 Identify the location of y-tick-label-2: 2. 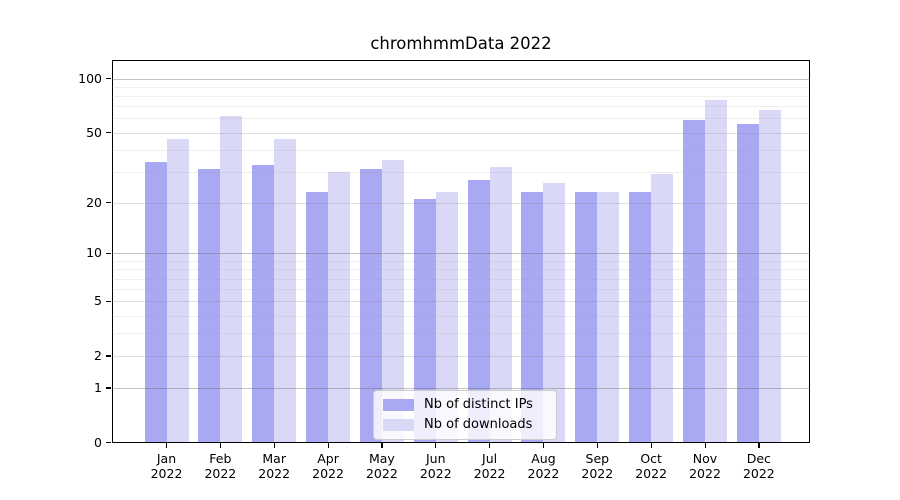
(98, 355).